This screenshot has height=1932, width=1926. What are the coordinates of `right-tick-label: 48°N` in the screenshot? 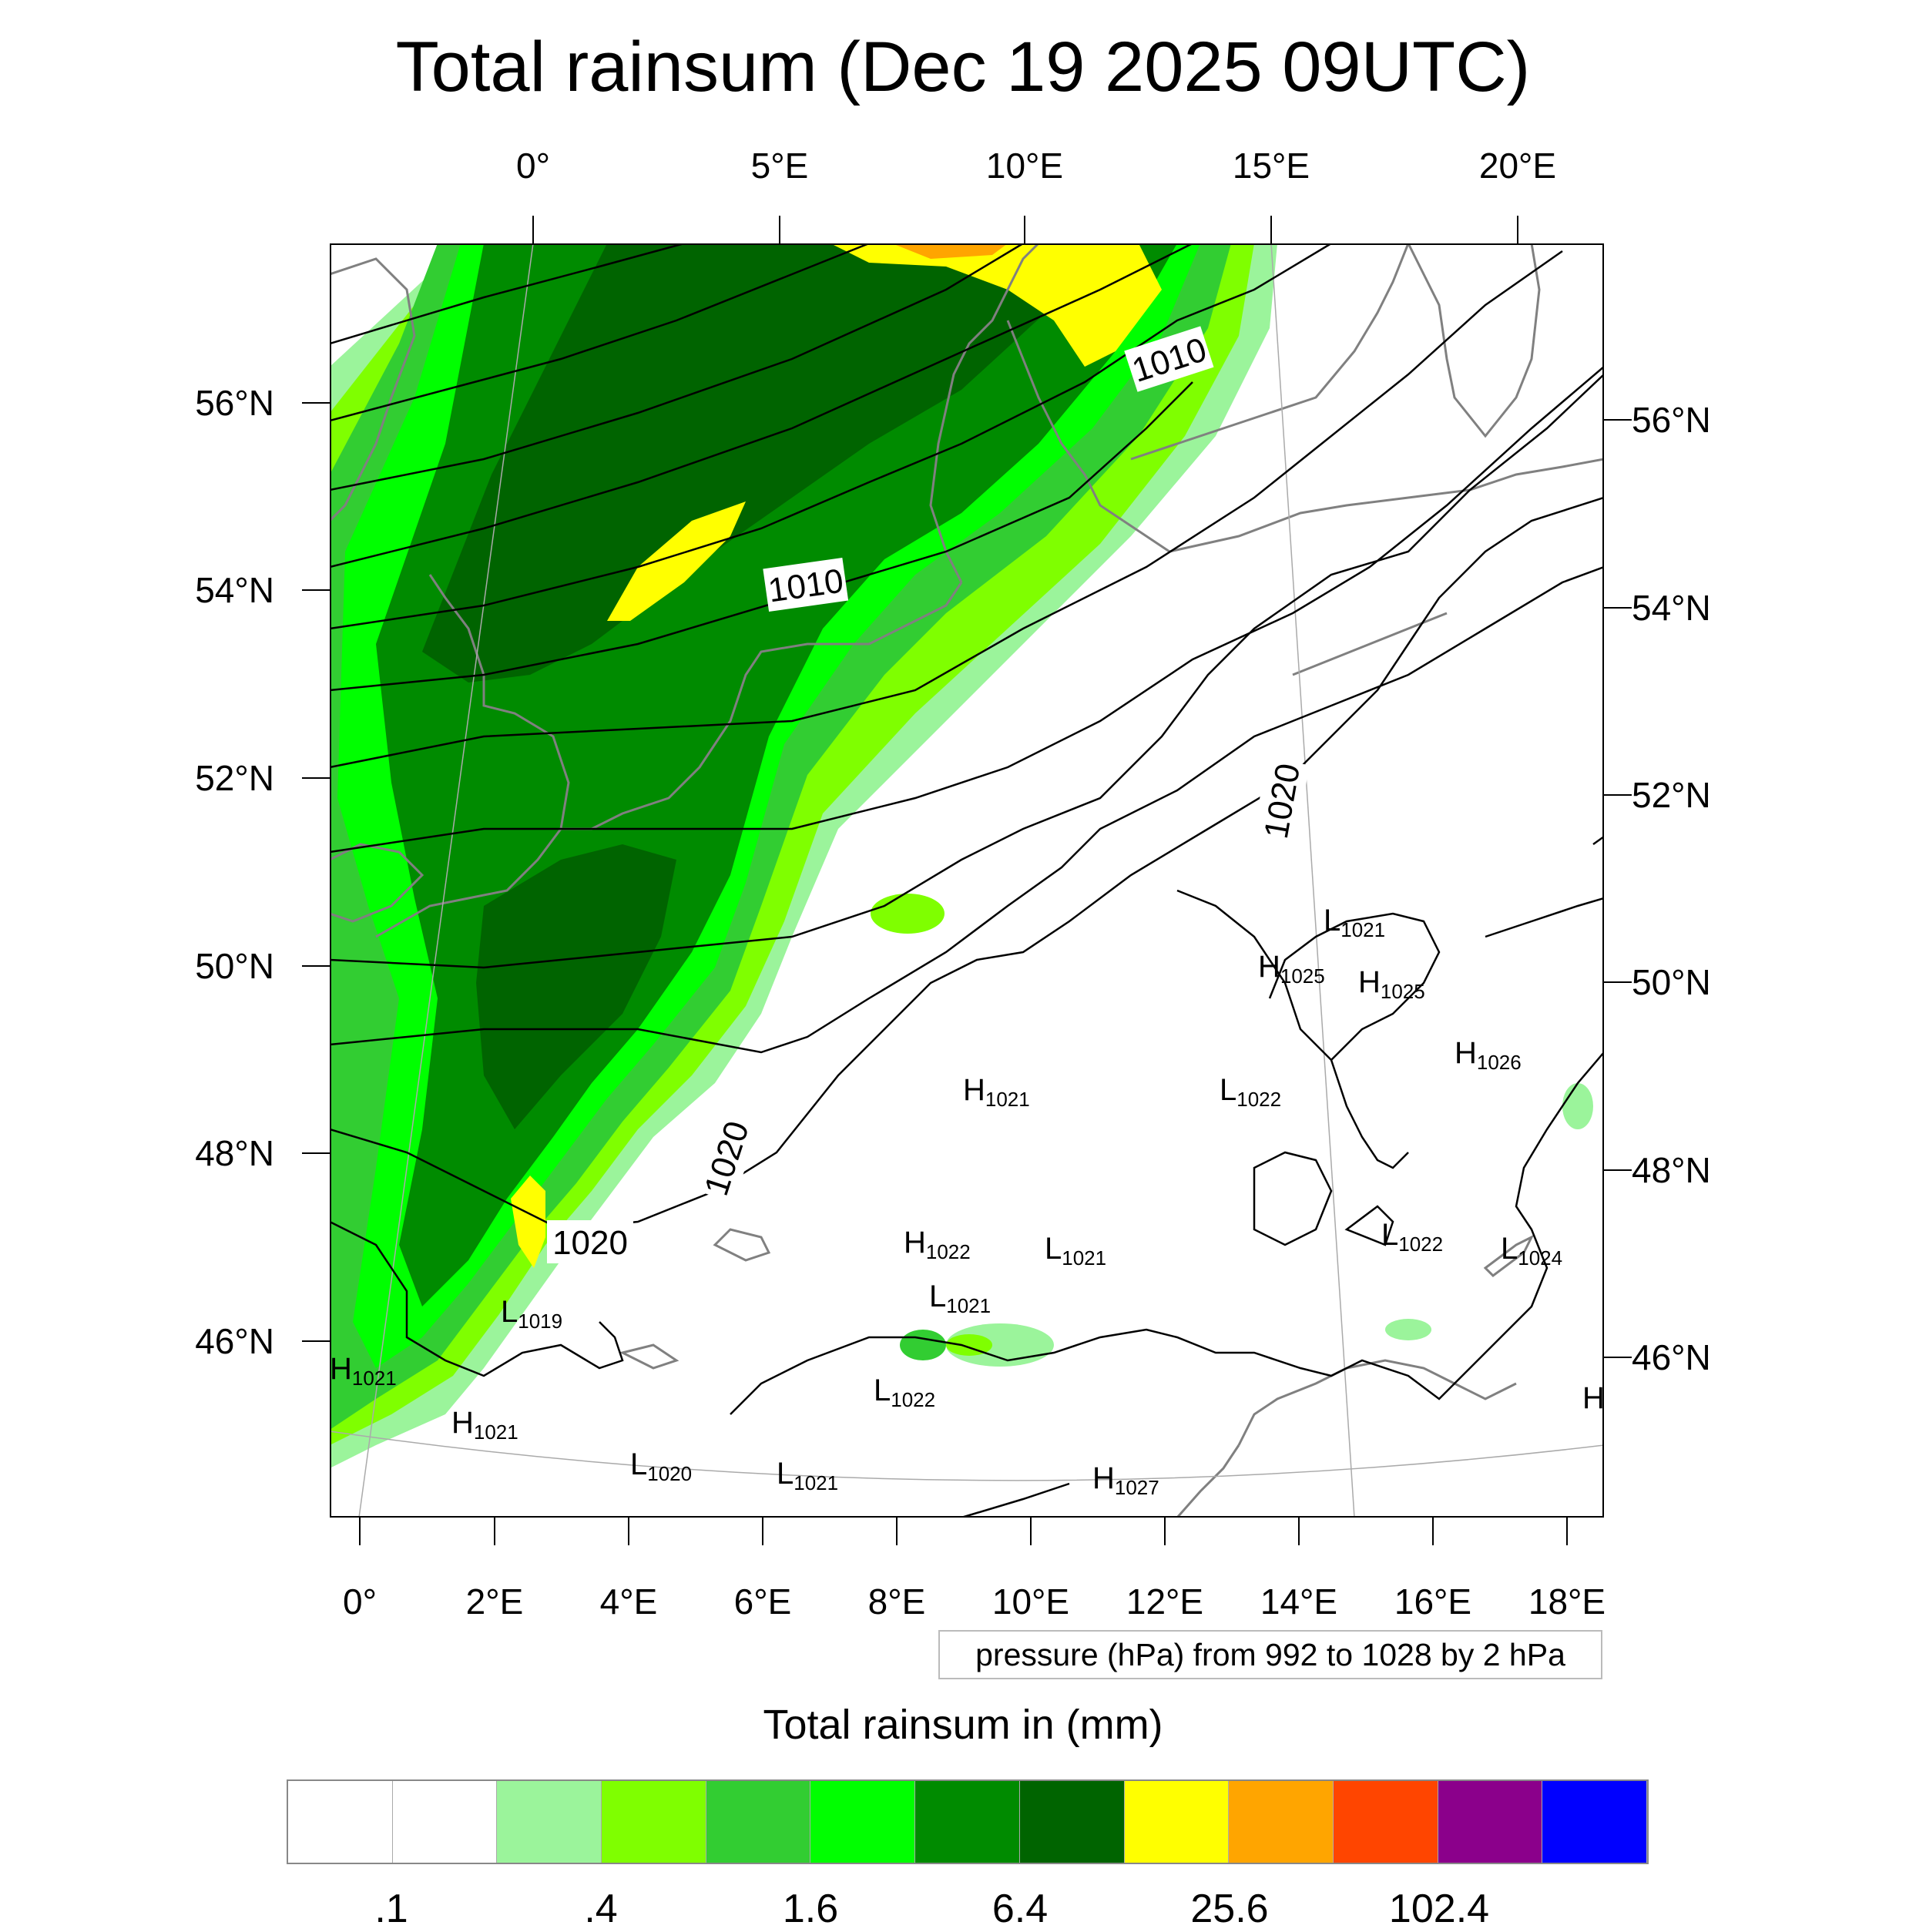 It's located at (1672, 1170).